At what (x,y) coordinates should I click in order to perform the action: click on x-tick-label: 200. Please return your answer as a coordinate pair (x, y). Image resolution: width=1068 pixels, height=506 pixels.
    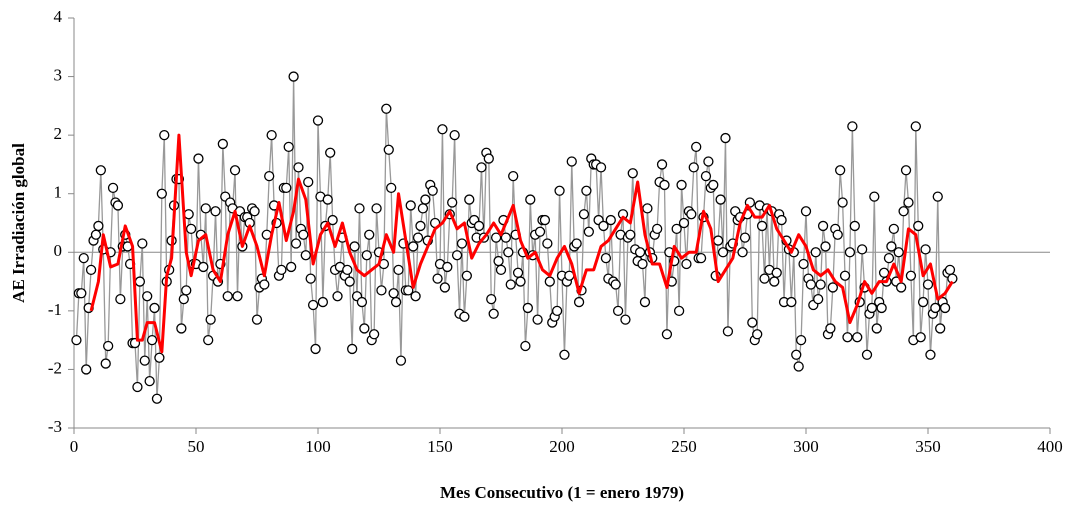
    Looking at the image, I should click on (562, 446).